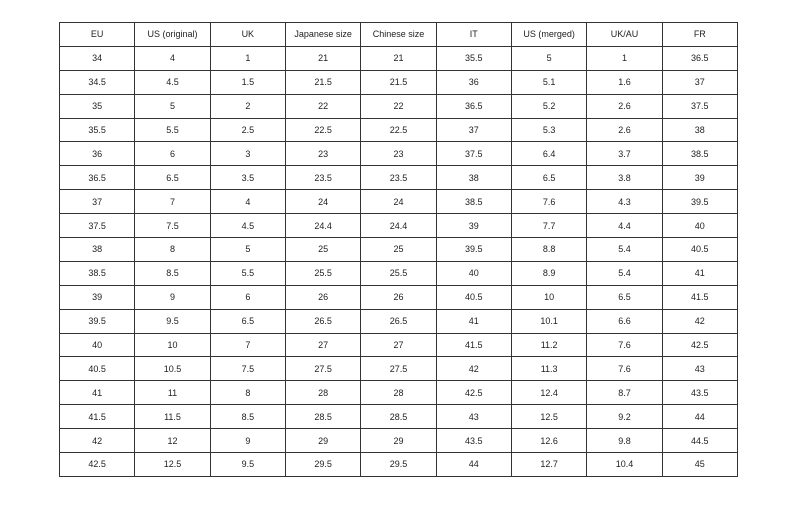  What do you see at coordinates (624, 154) in the screenshot?
I see `table-cell: 3.7` at bounding box center [624, 154].